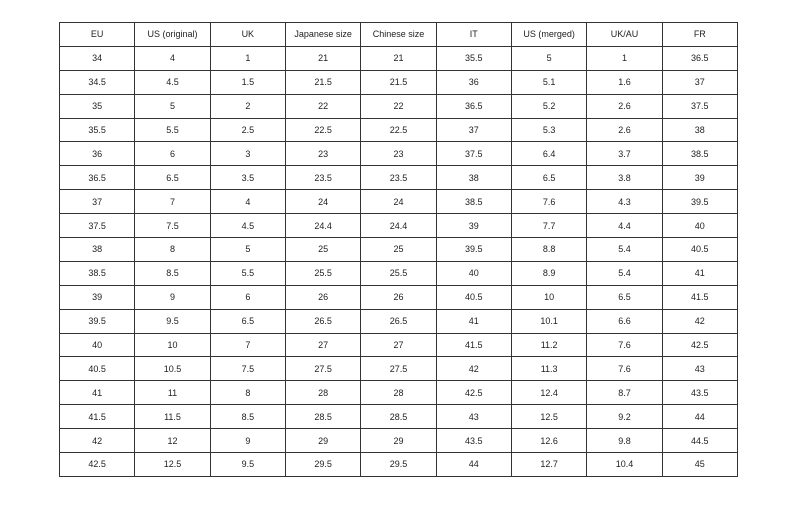  What do you see at coordinates (624, 154) in the screenshot?
I see `table-cell: 3.7` at bounding box center [624, 154].